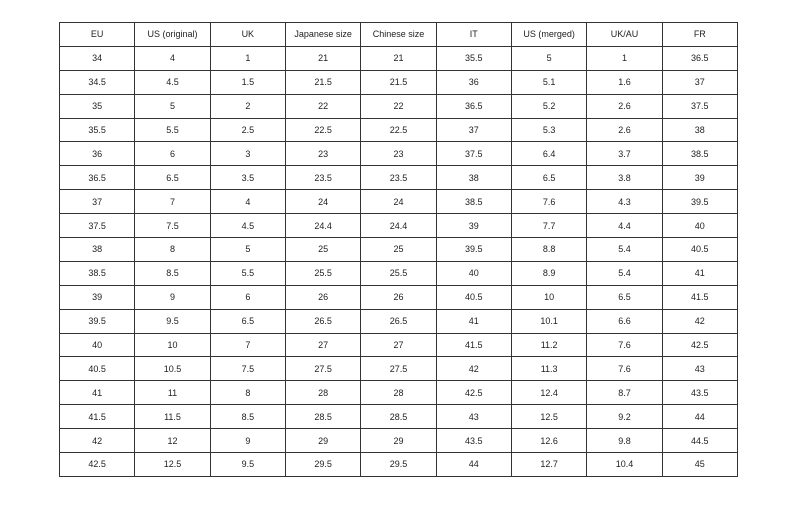  What do you see at coordinates (624, 154) in the screenshot?
I see `table-cell: 3.7` at bounding box center [624, 154].